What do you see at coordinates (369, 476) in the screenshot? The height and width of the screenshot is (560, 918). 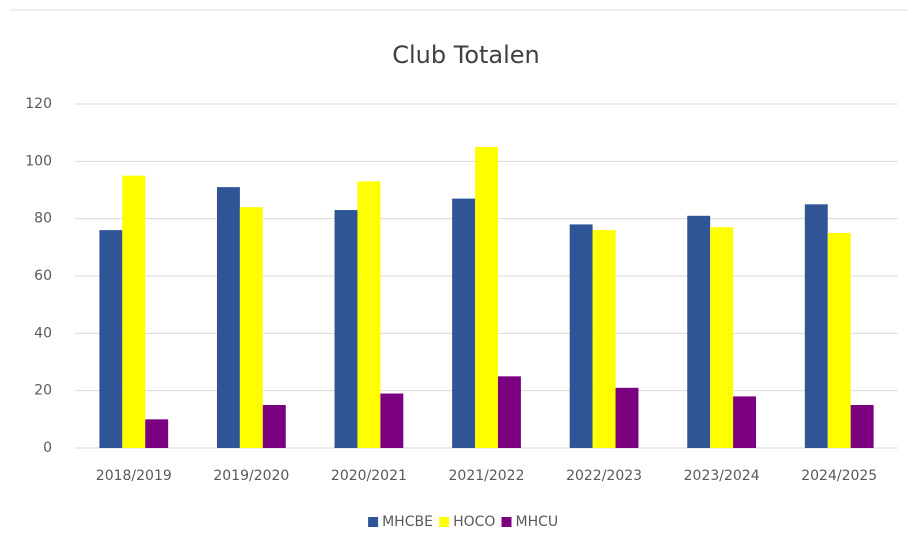 I see `x-tick-label: 2020/2021` at bounding box center [369, 476].